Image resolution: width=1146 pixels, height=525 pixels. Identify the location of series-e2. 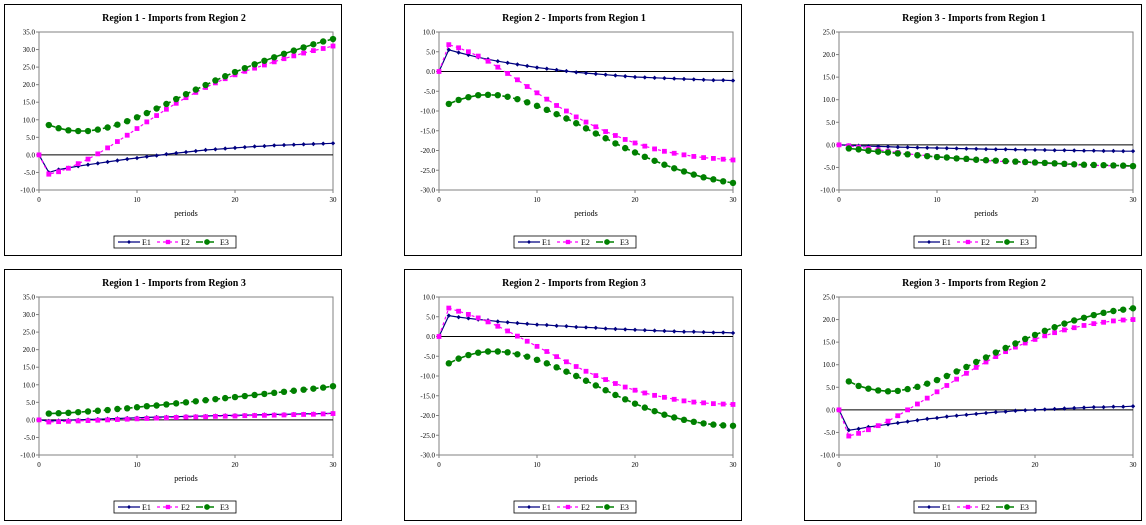
(586, 356).